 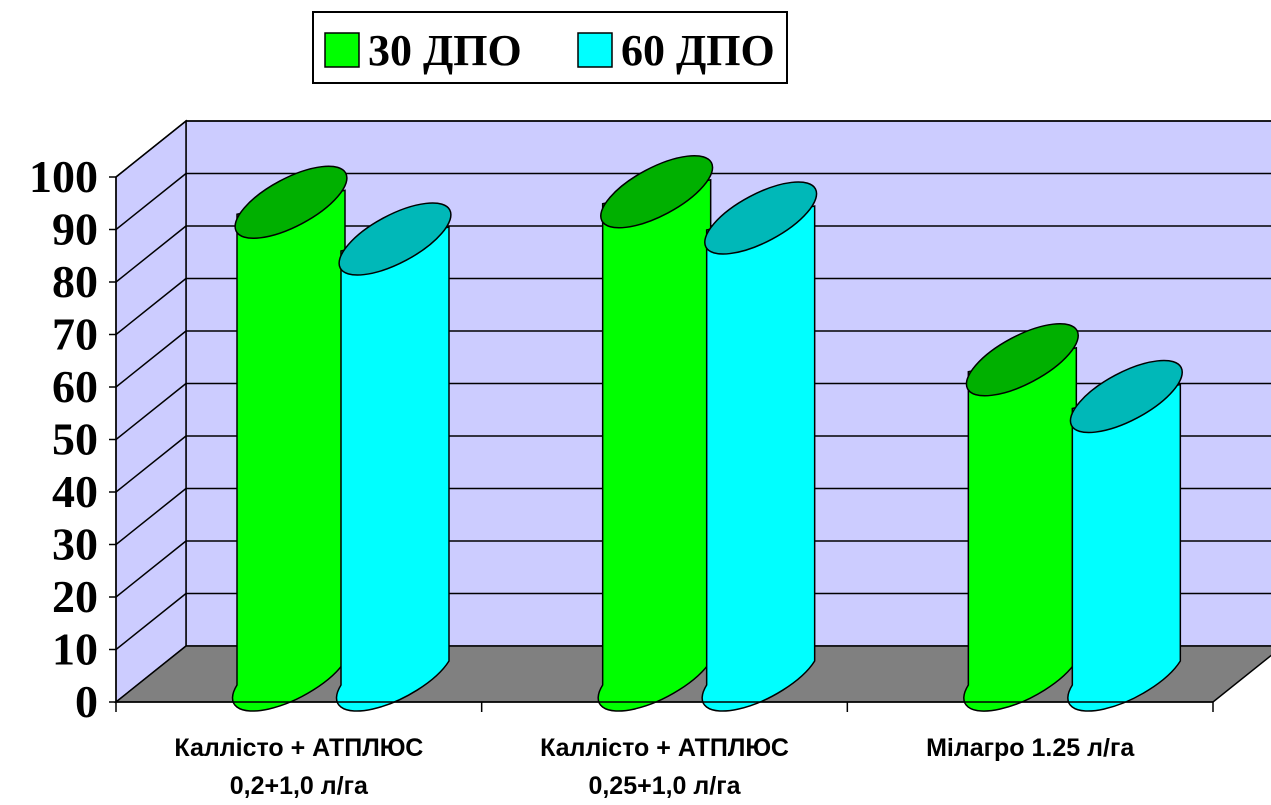 I want to click on legend-swatch-30-dpo, so click(x=342, y=50).